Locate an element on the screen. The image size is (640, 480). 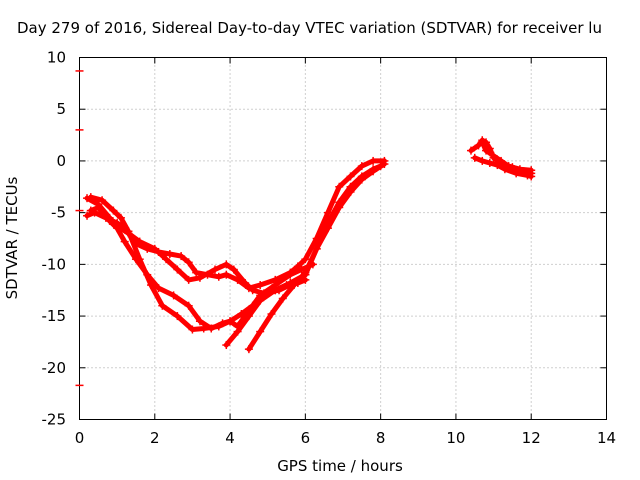
y-tick-label: -5 is located at coordinates (58, 213).